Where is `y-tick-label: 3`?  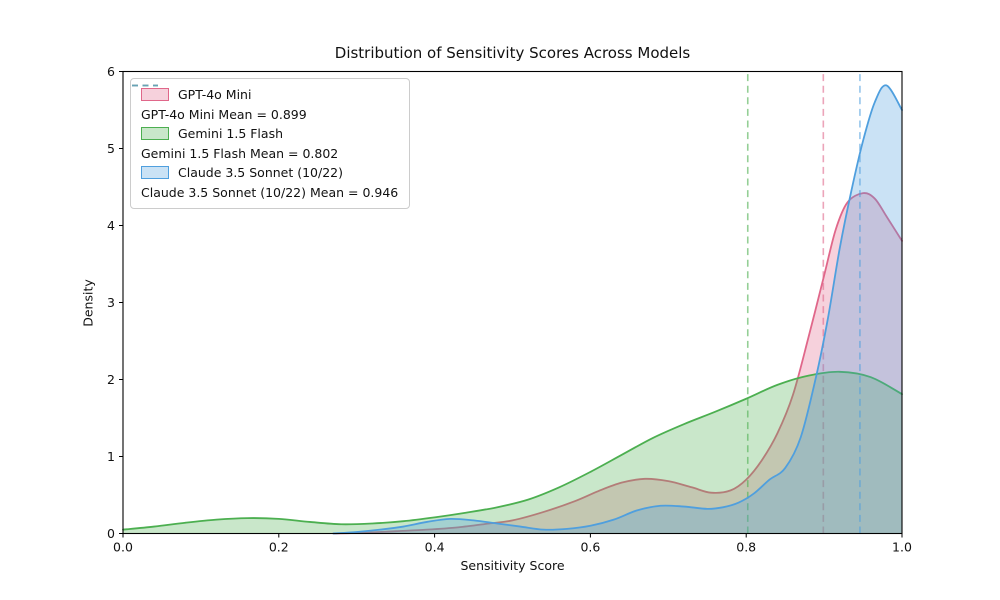
y-tick-label: 3 is located at coordinates (111, 302).